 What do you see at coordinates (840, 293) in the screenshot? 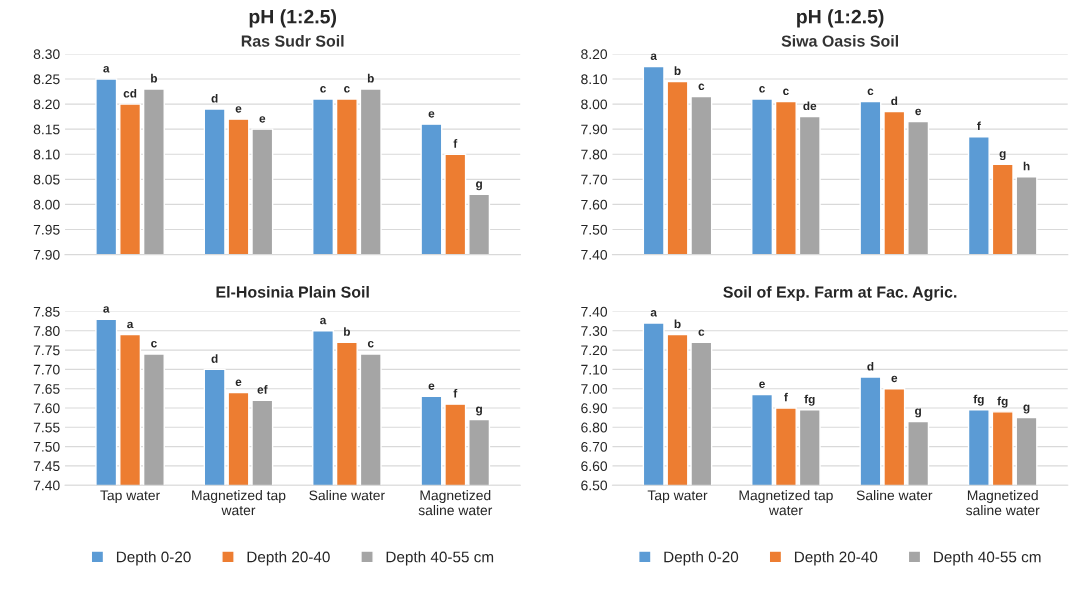
I see `chart-title: Soil of Exp. Farm at Fac. Agric.` at bounding box center [840, 293].